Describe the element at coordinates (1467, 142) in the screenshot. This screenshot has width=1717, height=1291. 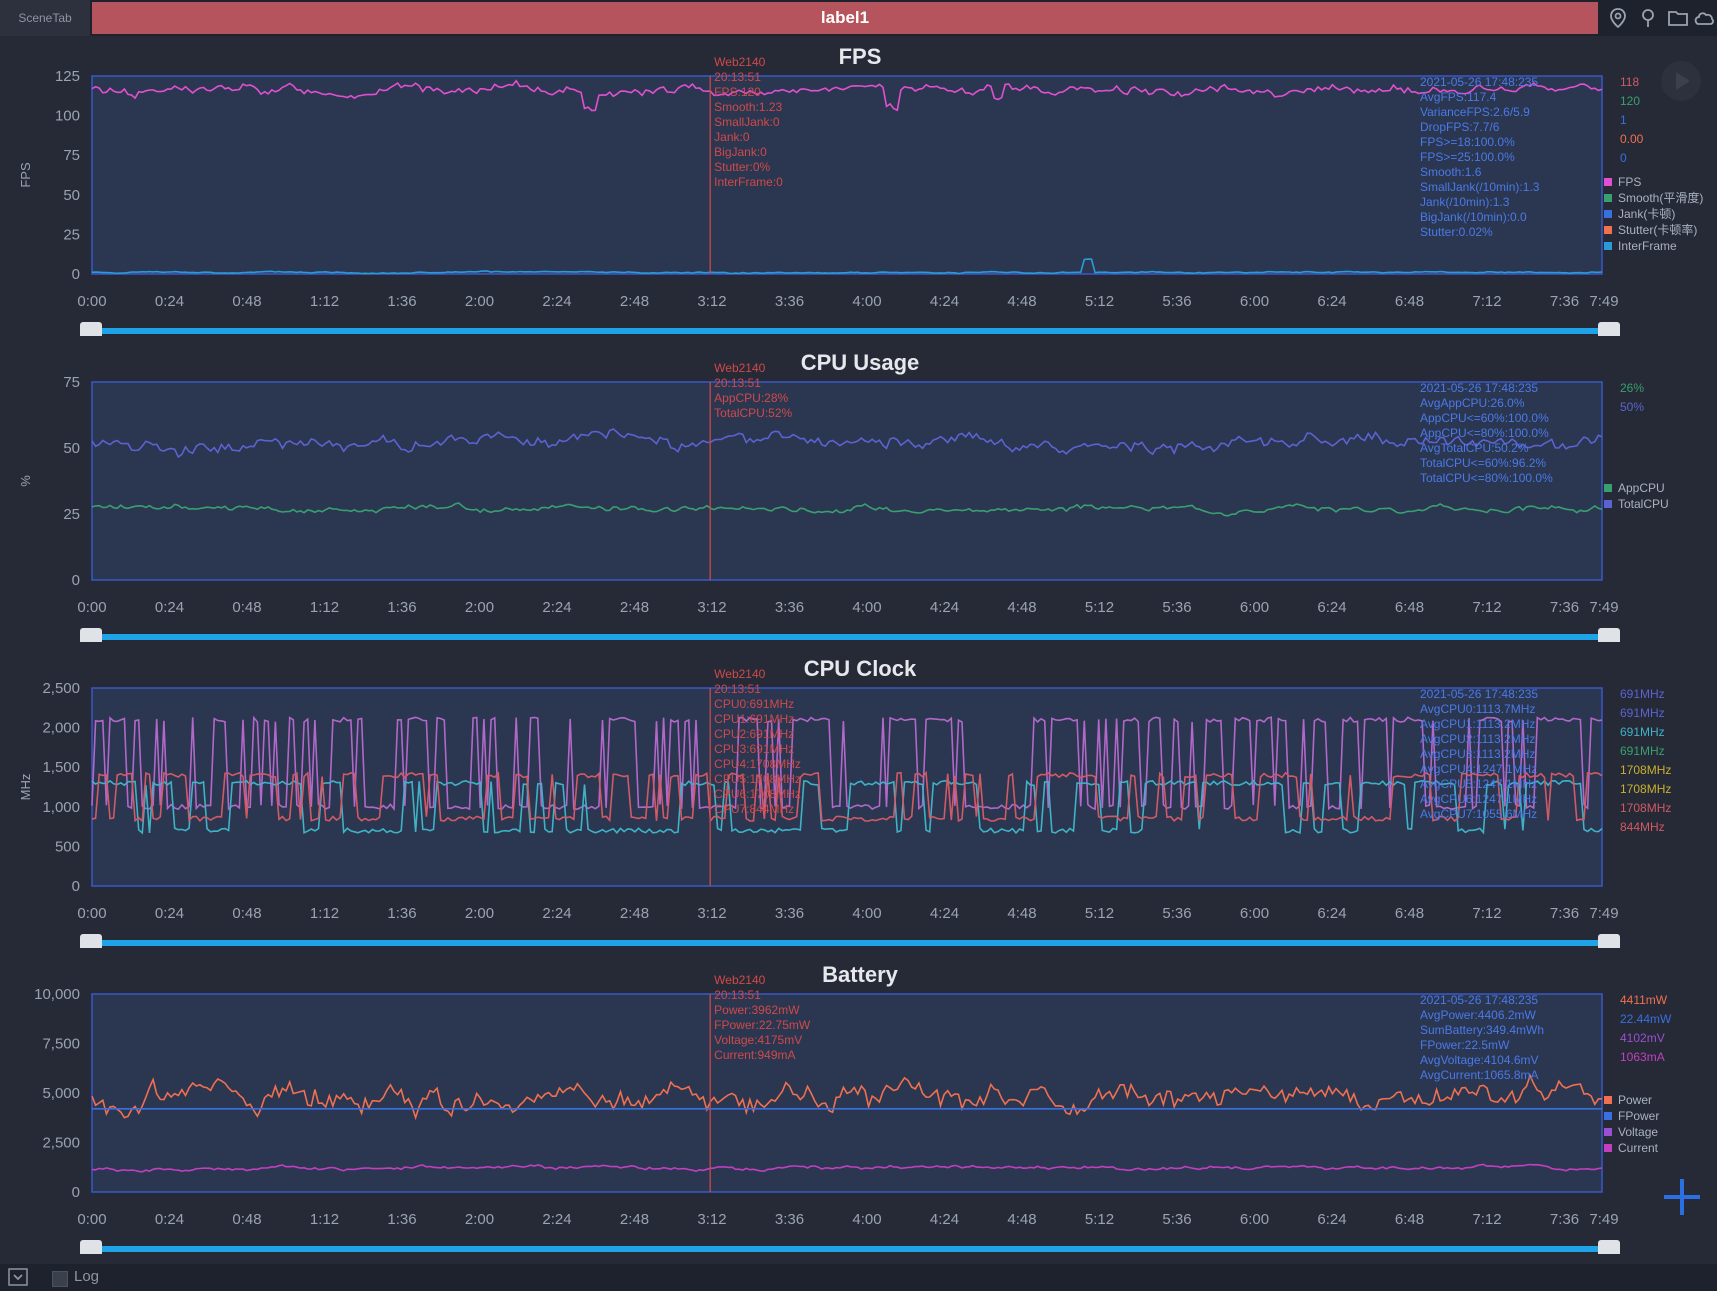
I see `fps-stats-line: FPS>=18:100.0%` at that location.